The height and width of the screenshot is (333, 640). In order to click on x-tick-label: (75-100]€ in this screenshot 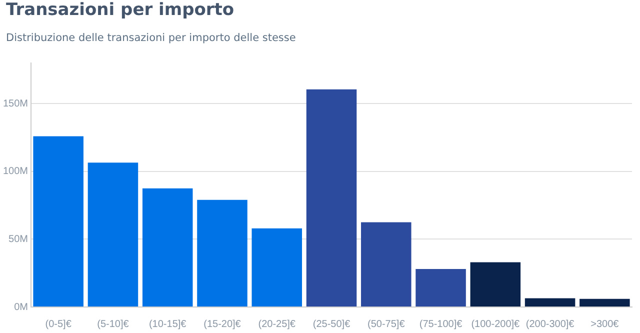, I will do `click(441, 324)`.